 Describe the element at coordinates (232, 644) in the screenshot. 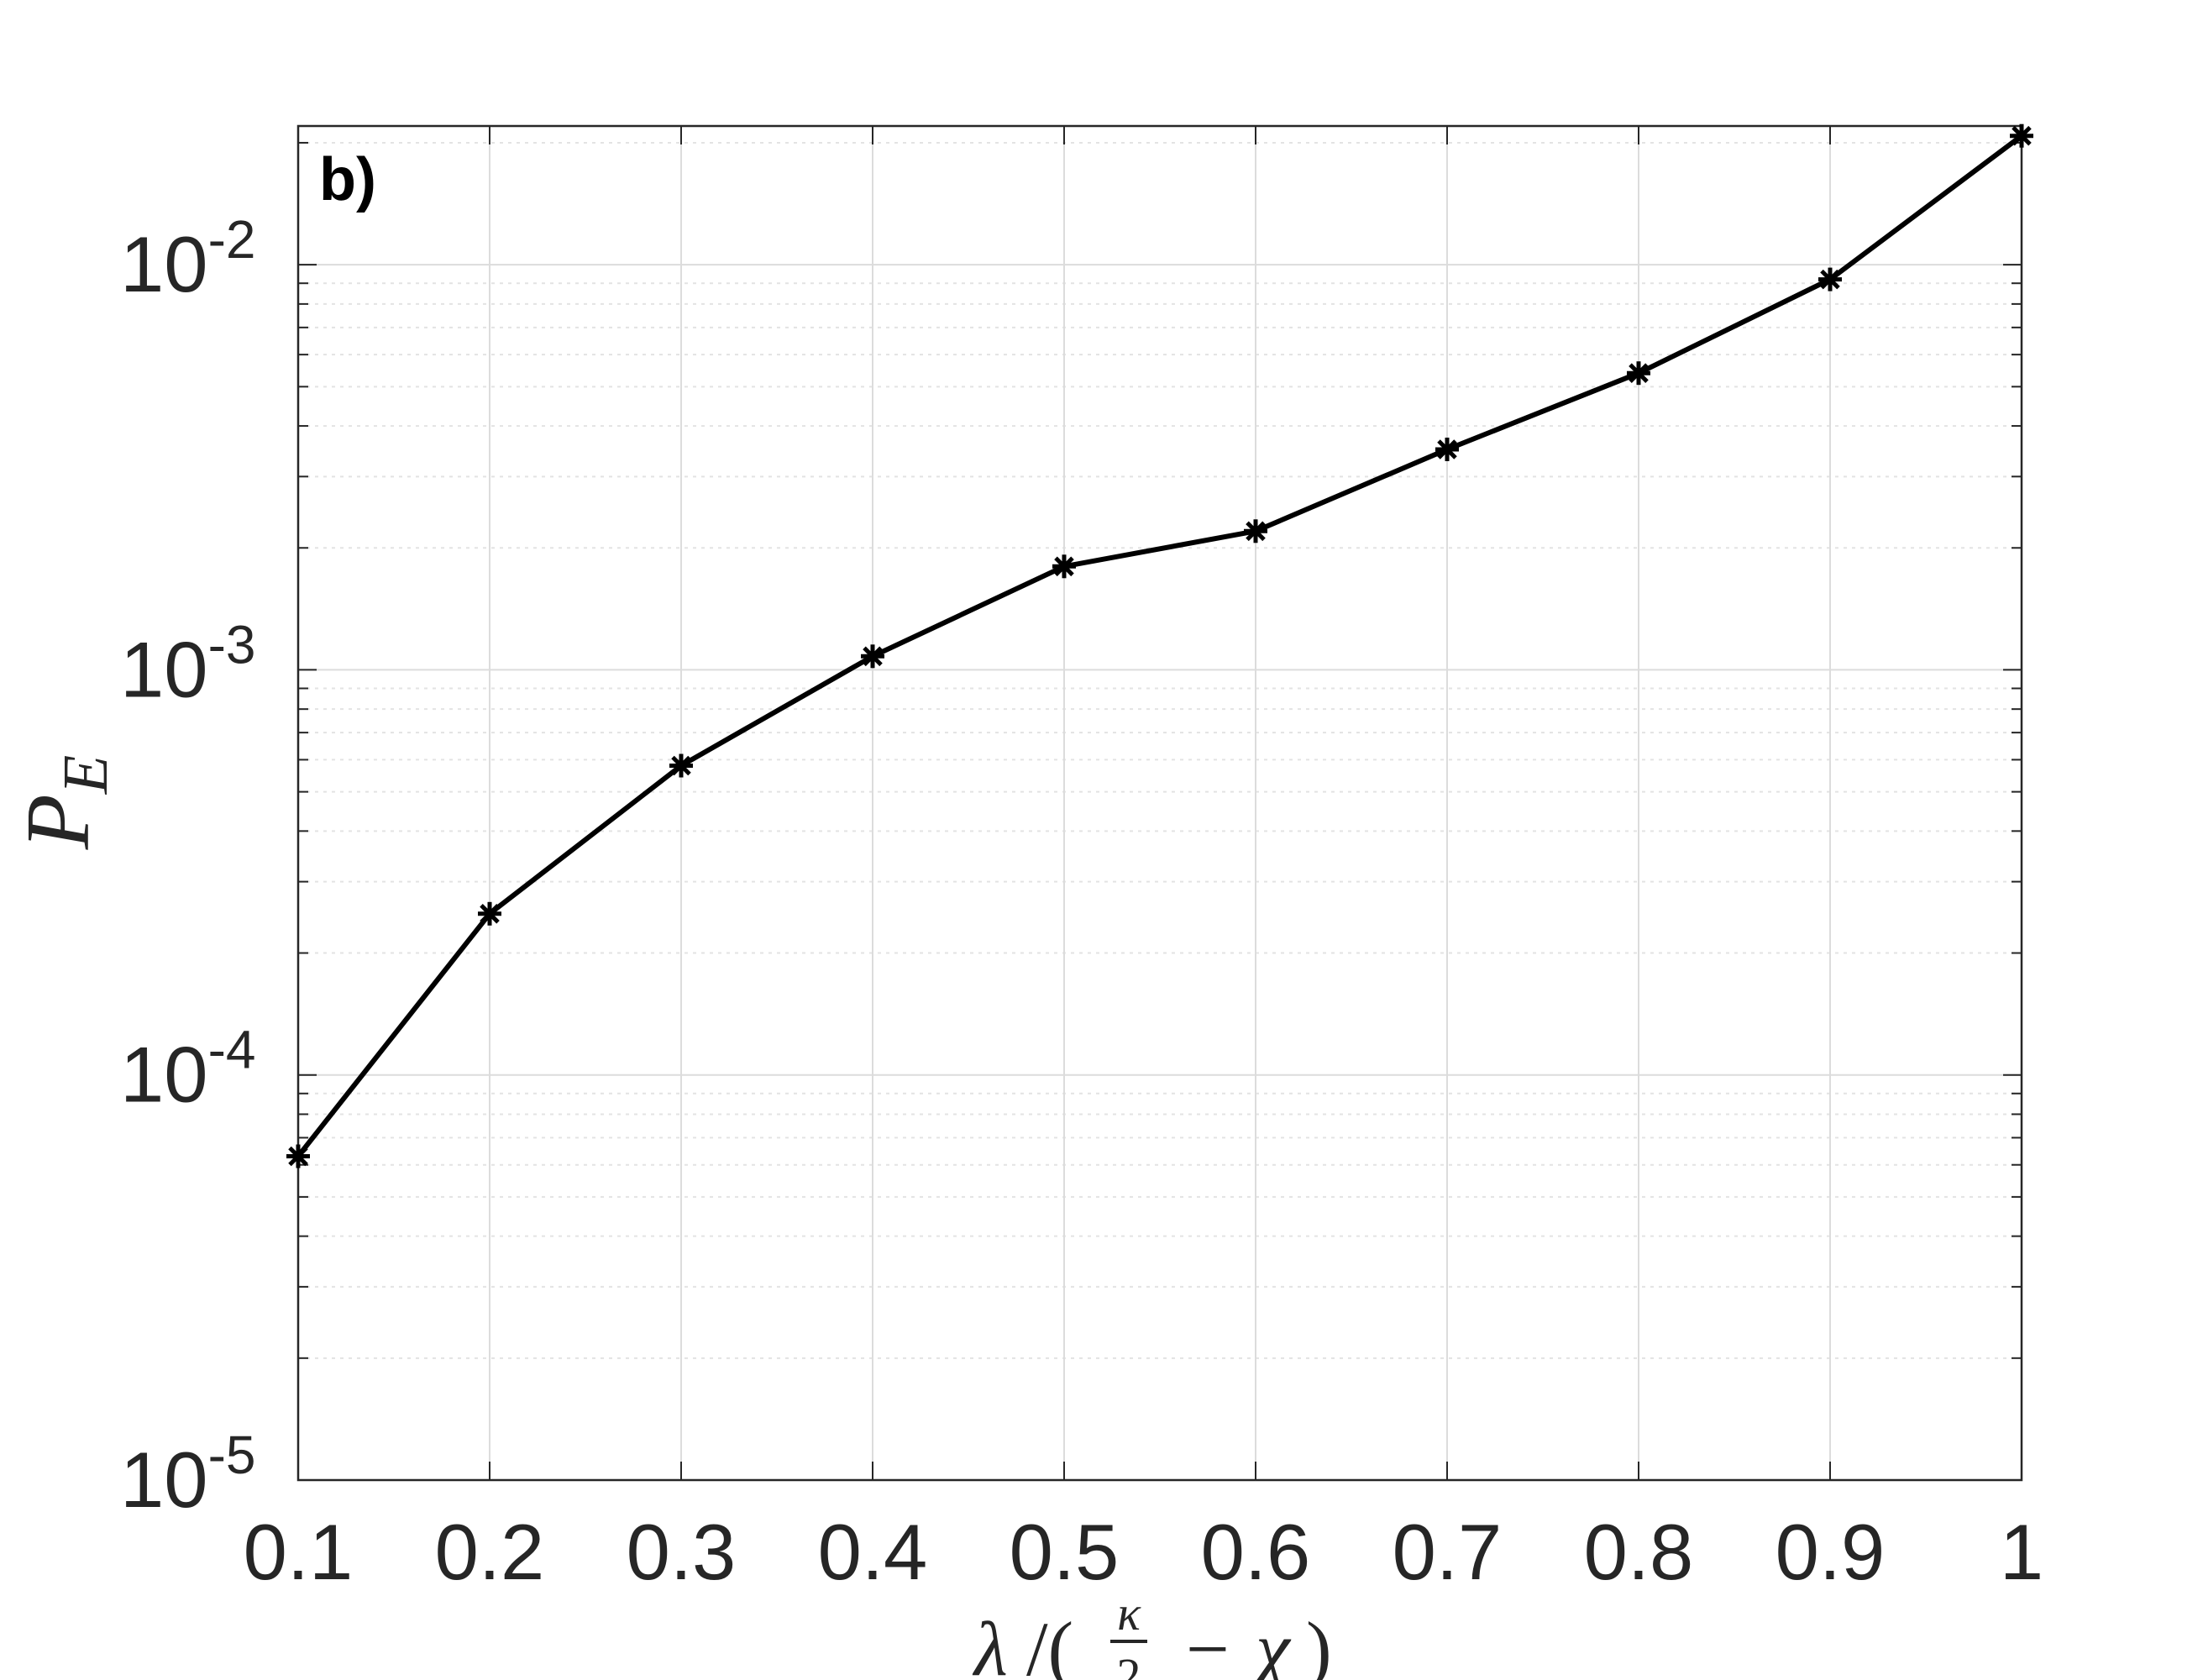

I see `y-tick-label-exponent: -3` at that location.